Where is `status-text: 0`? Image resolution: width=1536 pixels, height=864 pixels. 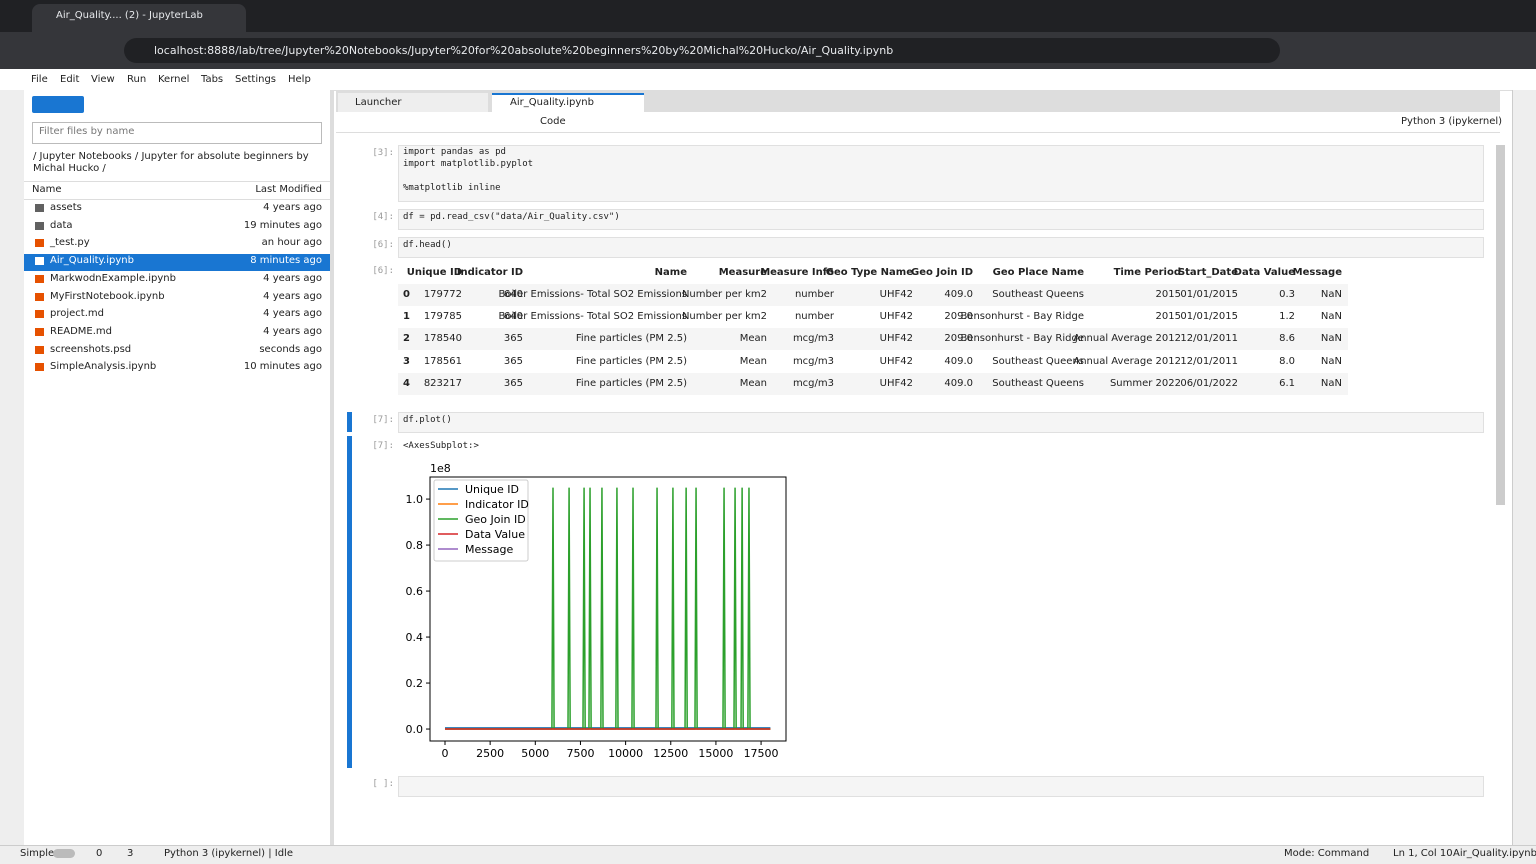 status-text: 0 is located at coordinates (99, 853).